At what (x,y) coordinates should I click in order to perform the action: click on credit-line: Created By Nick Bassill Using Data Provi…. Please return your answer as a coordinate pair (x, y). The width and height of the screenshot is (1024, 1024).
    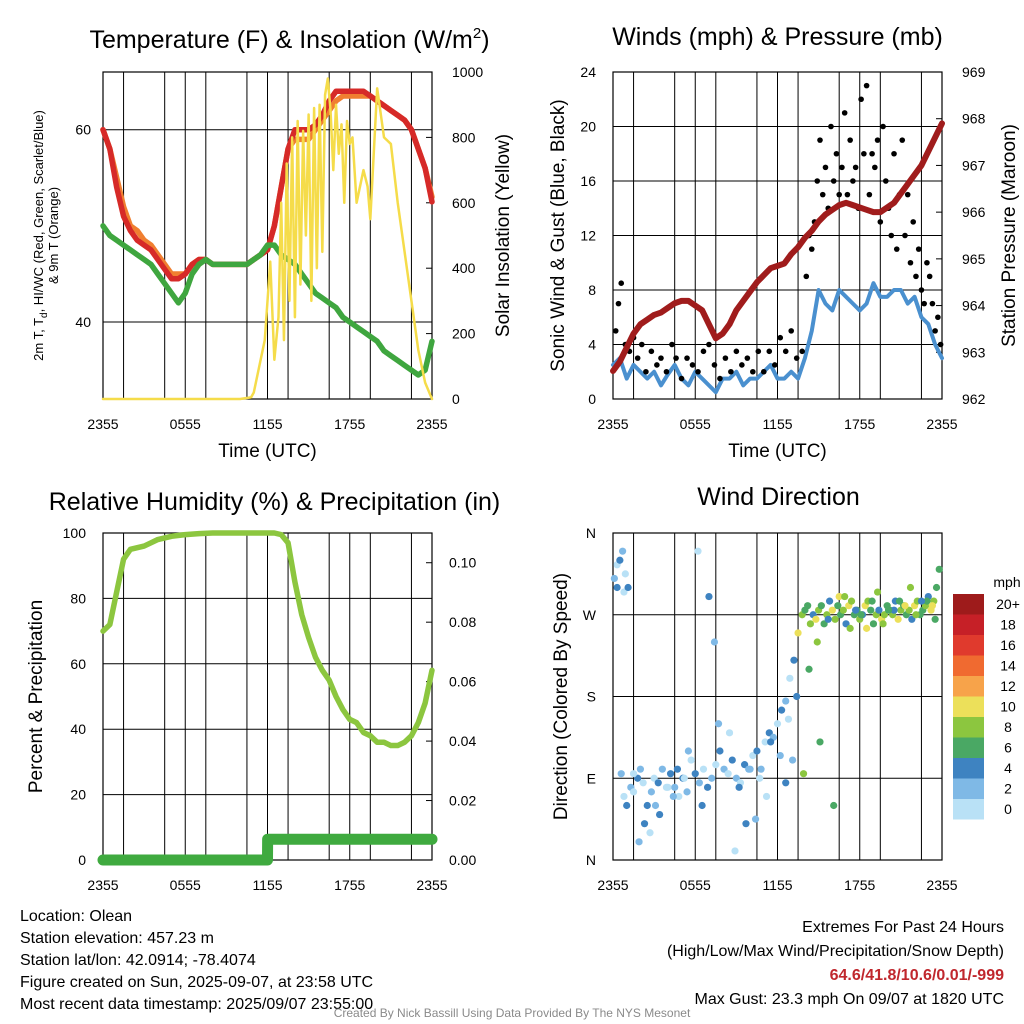
    Looking at the image, I should click on (512, 1013).